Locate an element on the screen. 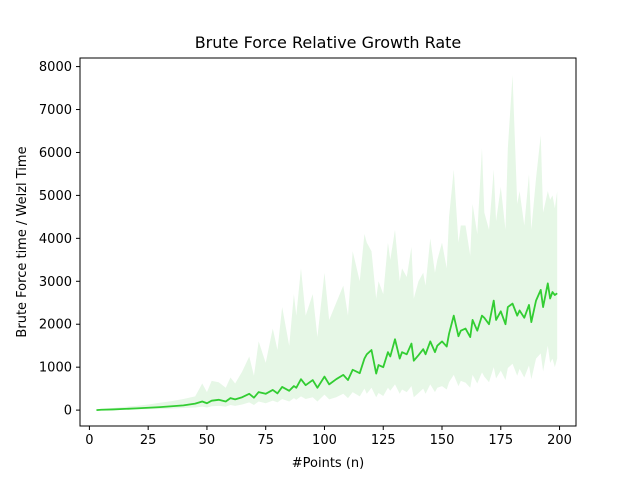 The width and height of the screenshot is (640, 480). x-tick-label: 175 is located at coordinates (500, 440).